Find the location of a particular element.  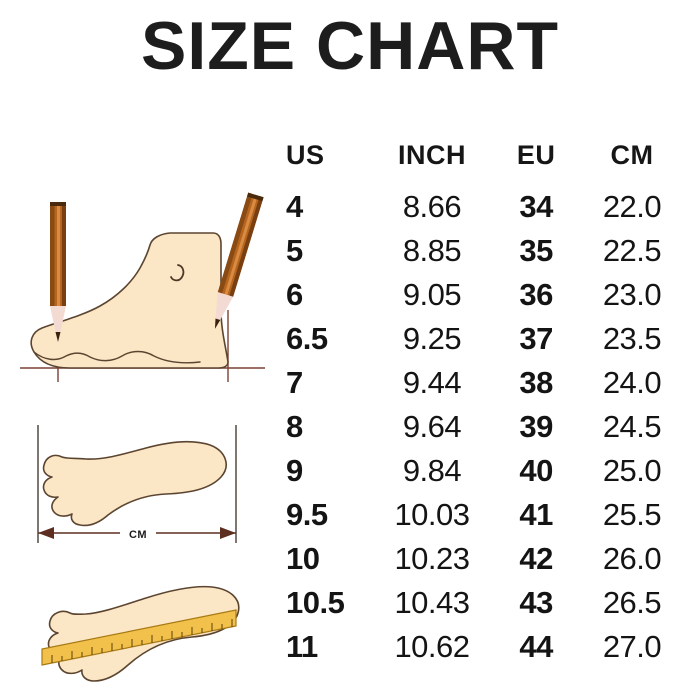

column-header-inch: INCH is located at coordinates (431, 155).